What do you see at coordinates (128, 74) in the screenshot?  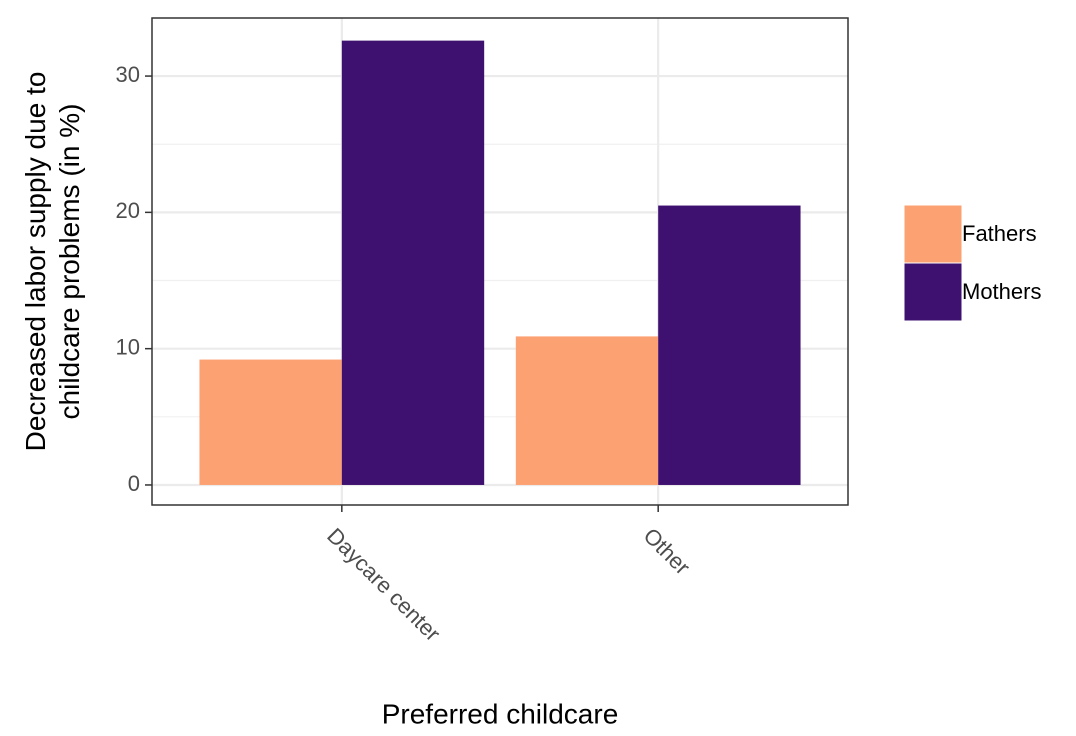 I see `y-tick-label: 30` at bounding box center [128, 74].